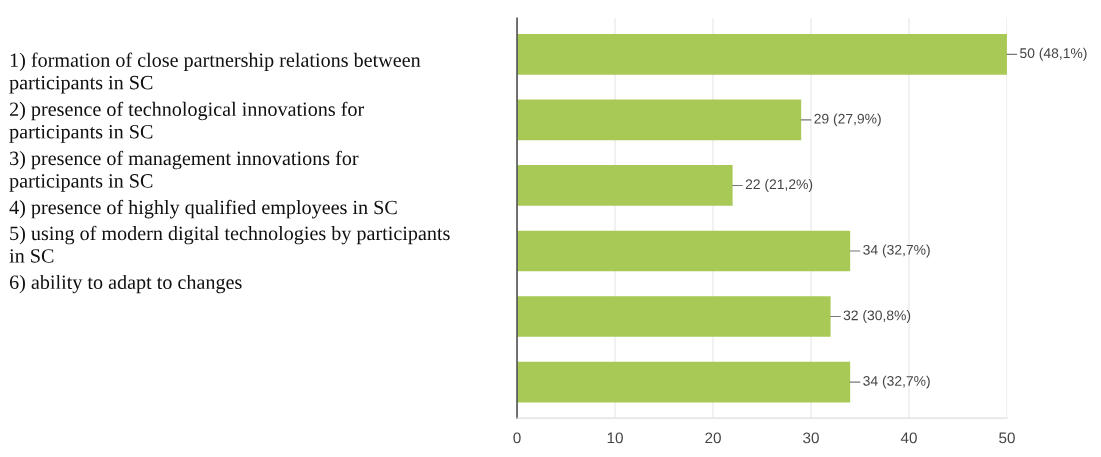  Describe the element at coordinates (615, 438) in the screenshot. I see `x-tick-label: 10` at that location.